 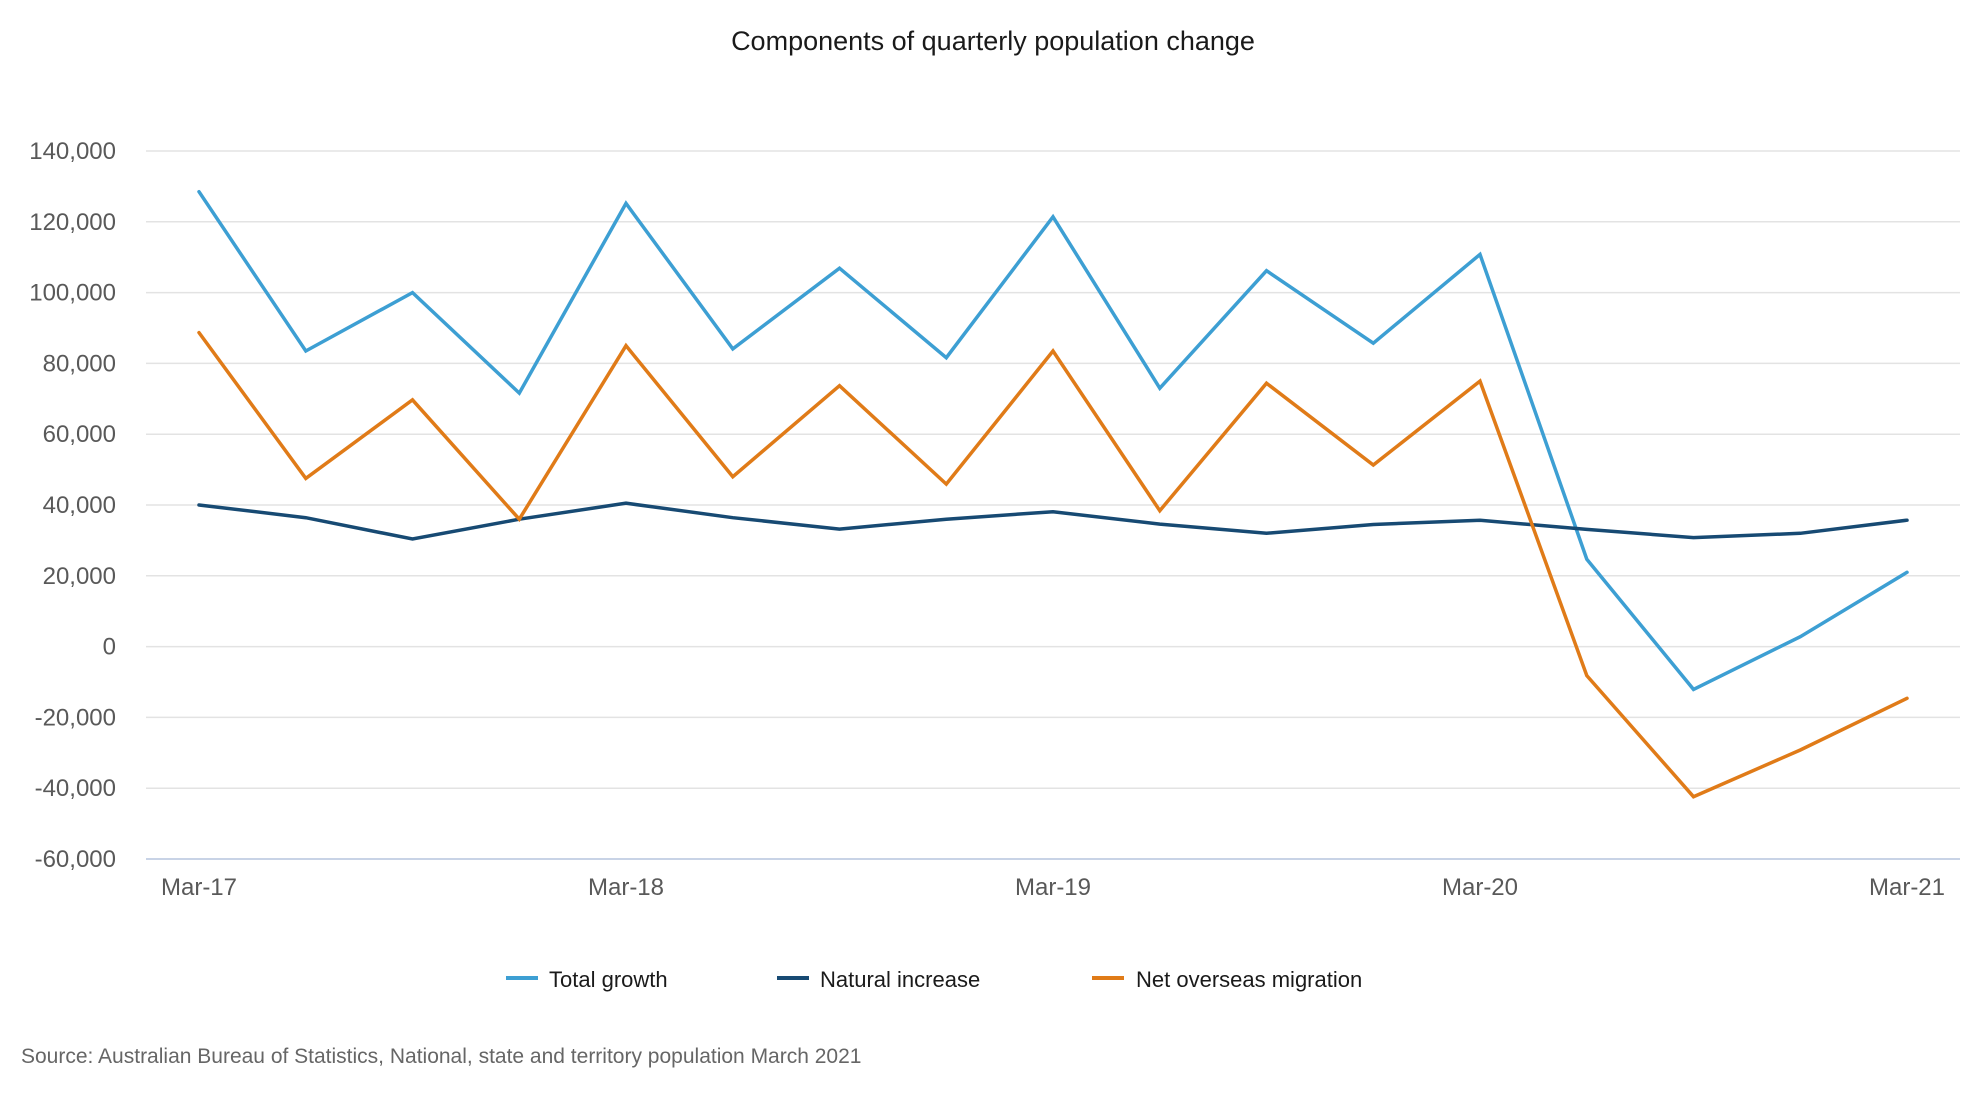 I want to click on x-axis-ticks: Mar-17 Mar-18 Mar-19 Mar-20 Mar-21, so click(x=1053, y=887).